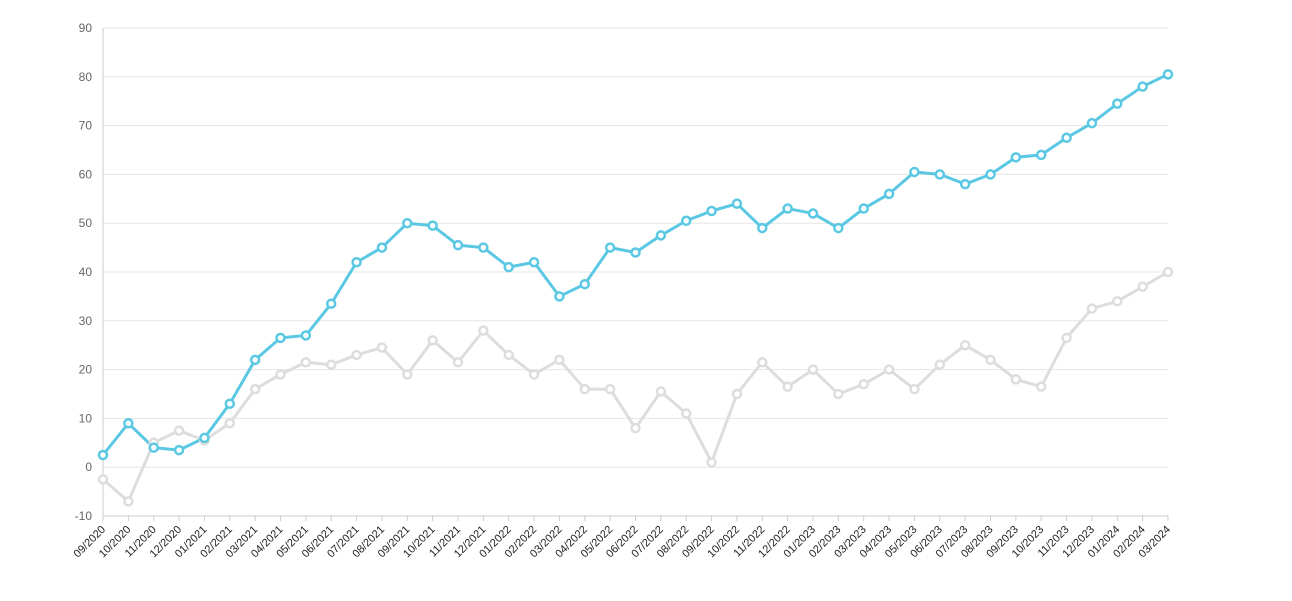 Image resolution: width=1292 pixels, height=601 pixels. I want to click on y-tick-label: 20, so click(86, 370).